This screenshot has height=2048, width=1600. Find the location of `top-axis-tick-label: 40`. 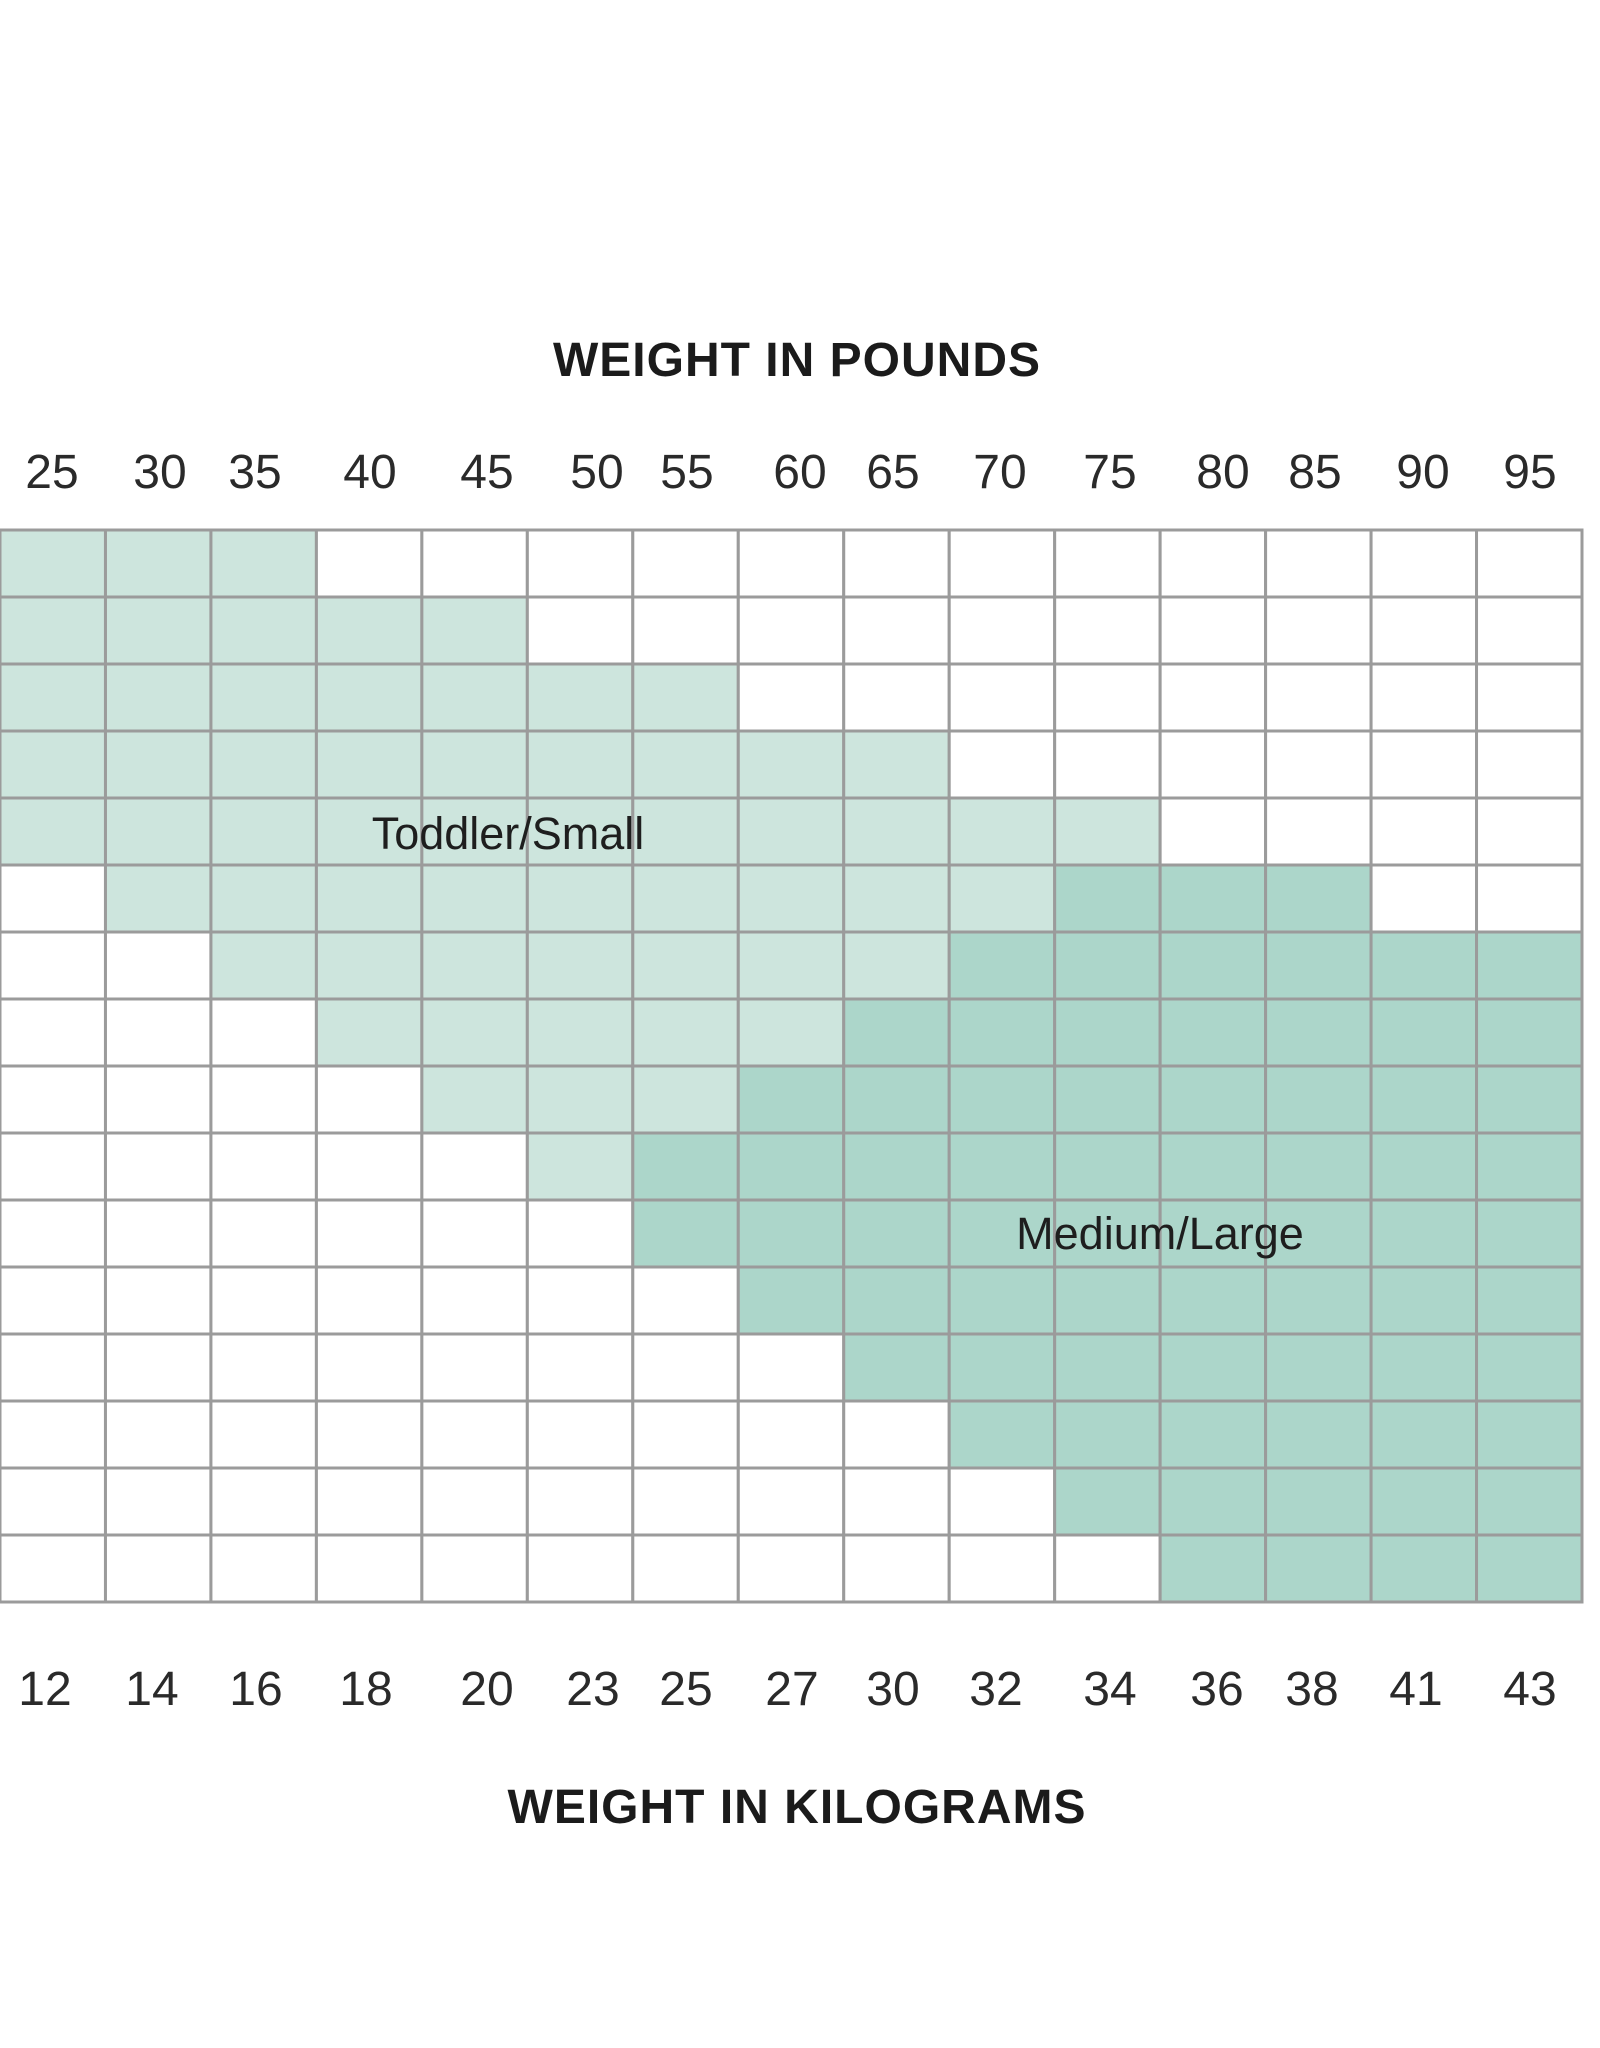

top-axis-tick-label: 40 is located at coordinates (369, 472).